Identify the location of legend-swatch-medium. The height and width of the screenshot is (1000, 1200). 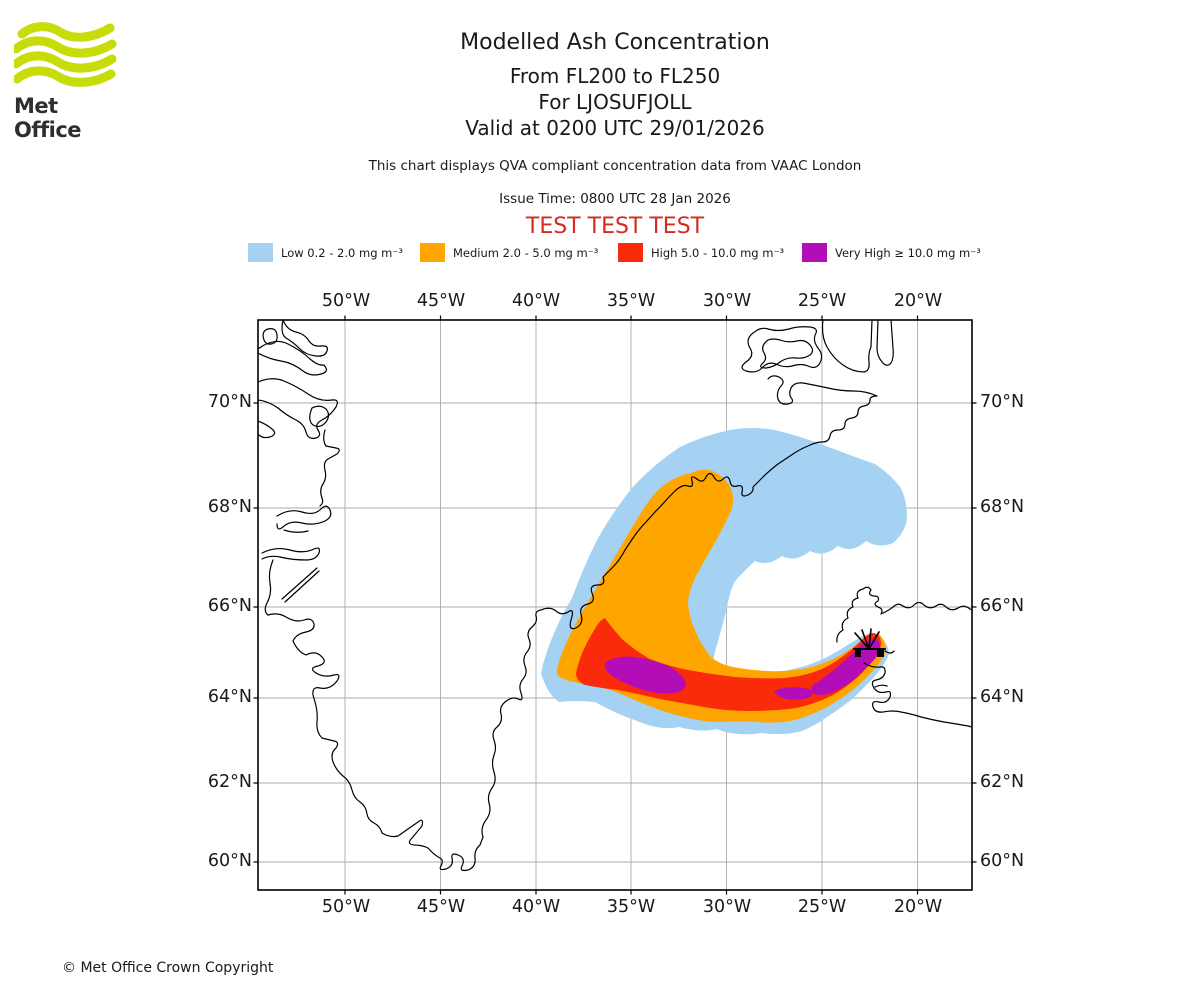
(432, 252).